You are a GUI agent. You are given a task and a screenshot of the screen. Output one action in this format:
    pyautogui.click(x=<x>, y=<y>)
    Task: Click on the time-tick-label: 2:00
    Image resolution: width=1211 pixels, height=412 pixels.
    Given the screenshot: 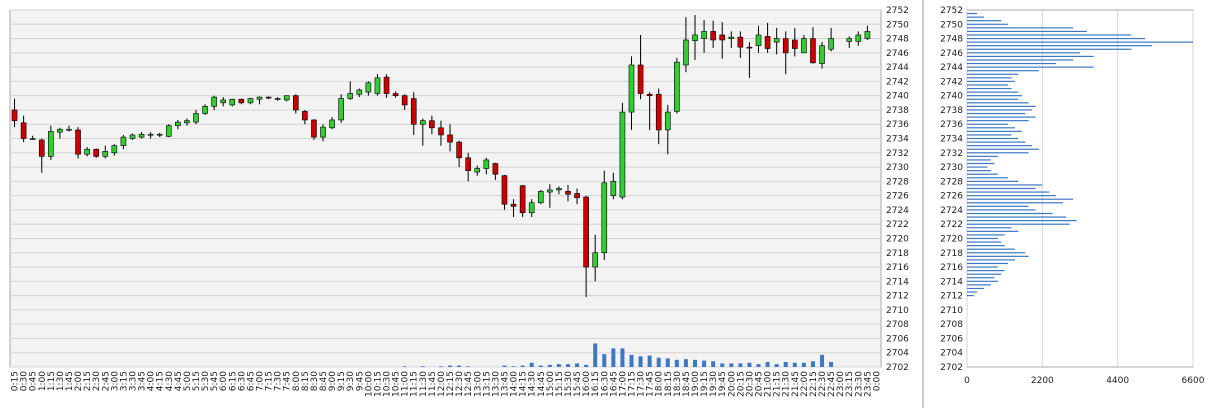 What is the action you would take?
    pyautogui.click(x=79, y=381)
    